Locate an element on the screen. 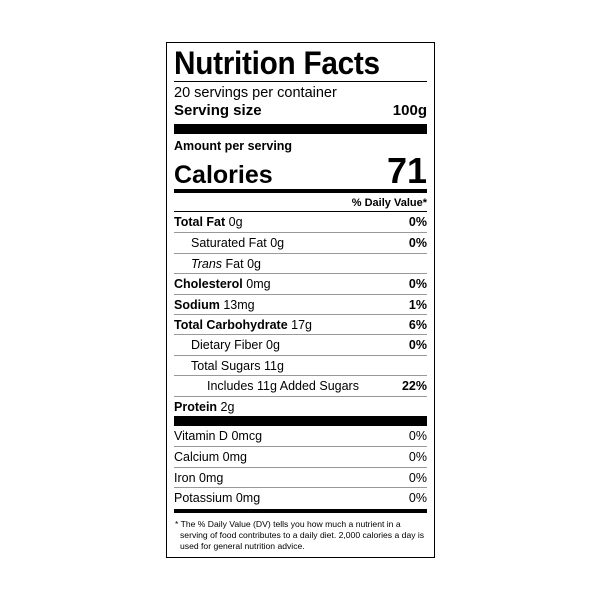 The height and width of the screenshot is (600, 600). nutrient-amount: 2g is located at coordinates (227, 406).